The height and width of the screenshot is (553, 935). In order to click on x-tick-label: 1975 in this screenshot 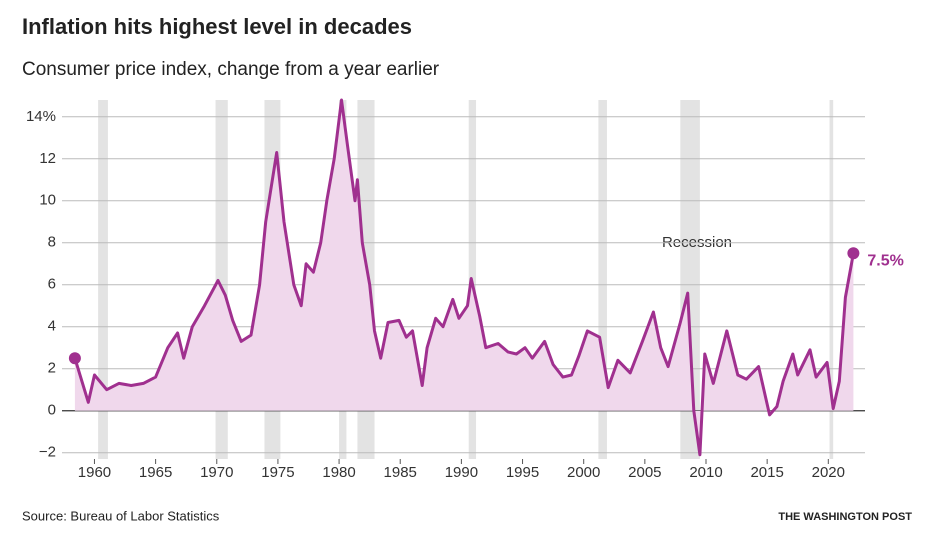, I will do `click(277, 472)`.